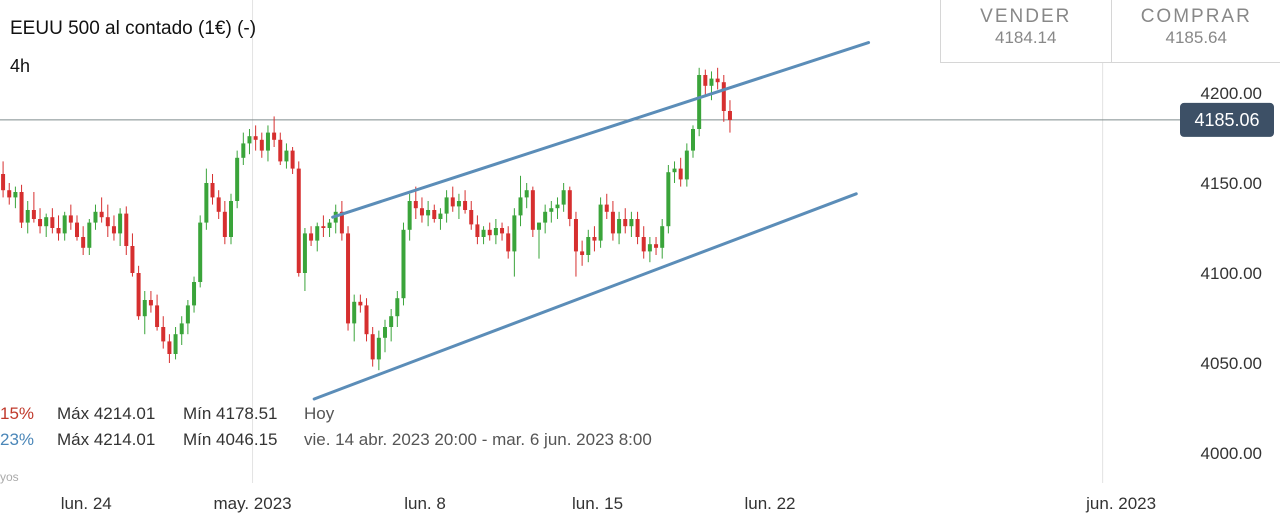  Describe the element at coordinates (17, 439) in the screenshot. I see `change-percent: 23%` at that location.